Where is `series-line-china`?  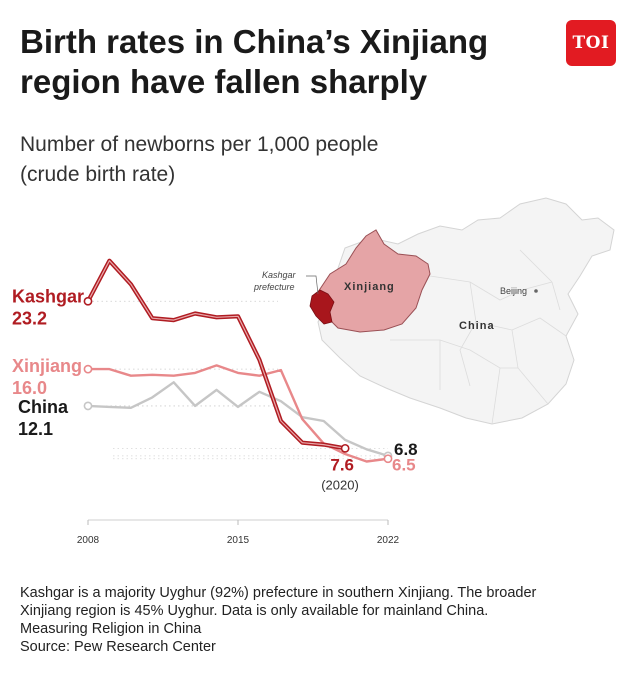
series-line-china is located at coordinates (238, 419).